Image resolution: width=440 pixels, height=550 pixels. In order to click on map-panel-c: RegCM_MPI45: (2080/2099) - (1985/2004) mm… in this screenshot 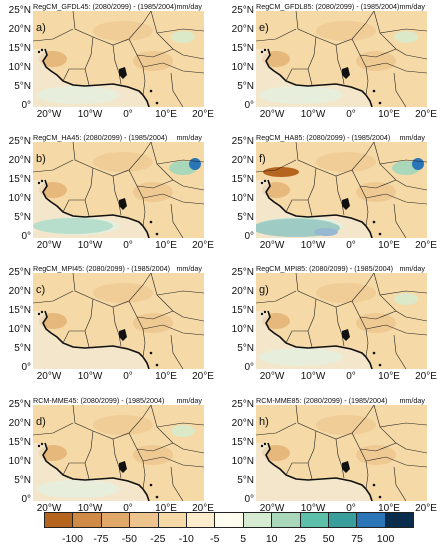, I will do `click(107, 328)`.